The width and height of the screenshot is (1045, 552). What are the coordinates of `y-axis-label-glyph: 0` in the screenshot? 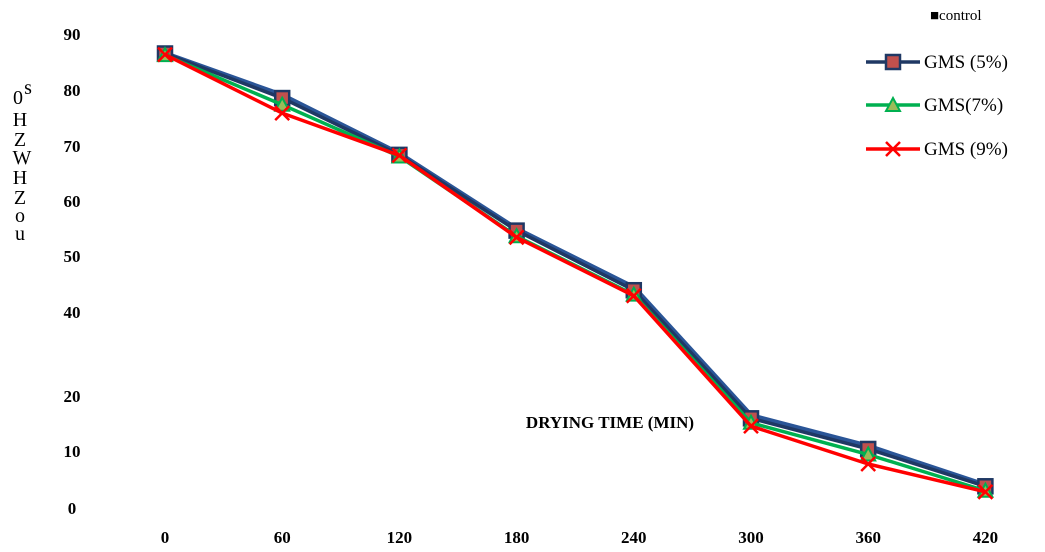 It's located at (18, 98).